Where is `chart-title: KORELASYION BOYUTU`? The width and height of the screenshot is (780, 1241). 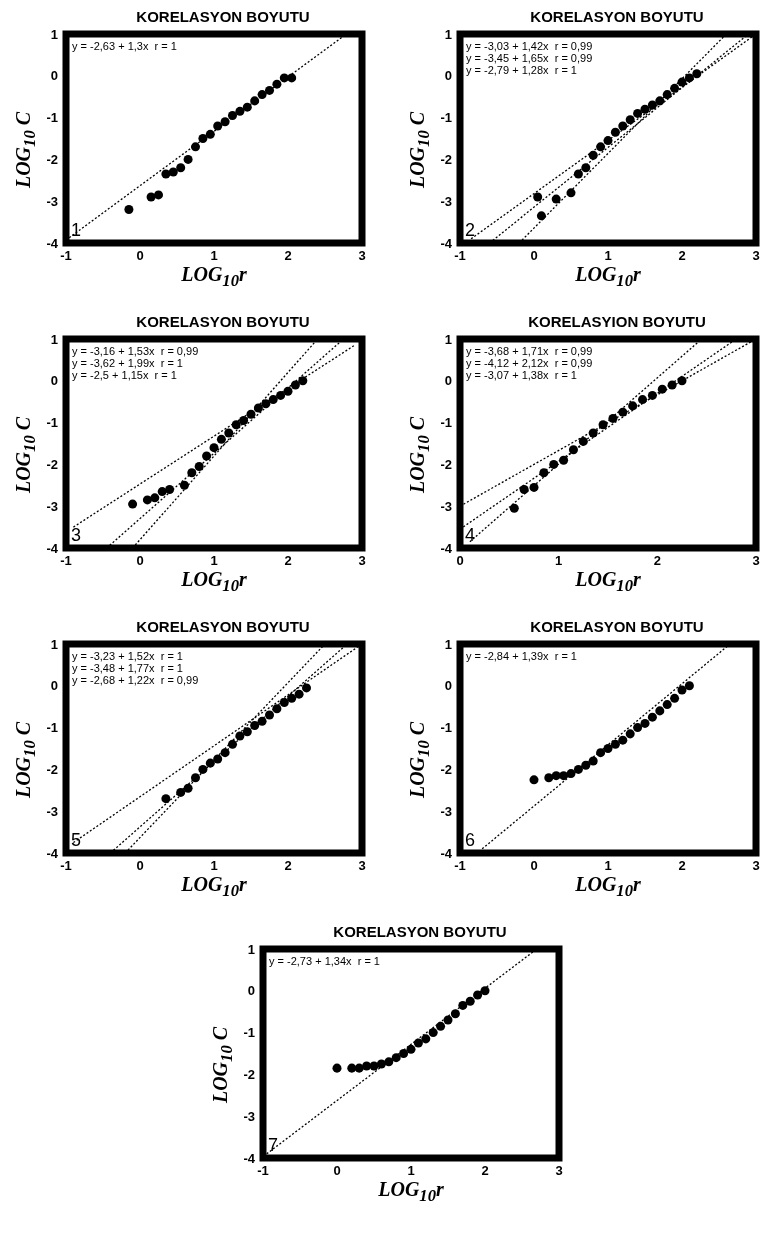
chart-title: KORELASYION BOYUTU is located at coordinates (617, 322).